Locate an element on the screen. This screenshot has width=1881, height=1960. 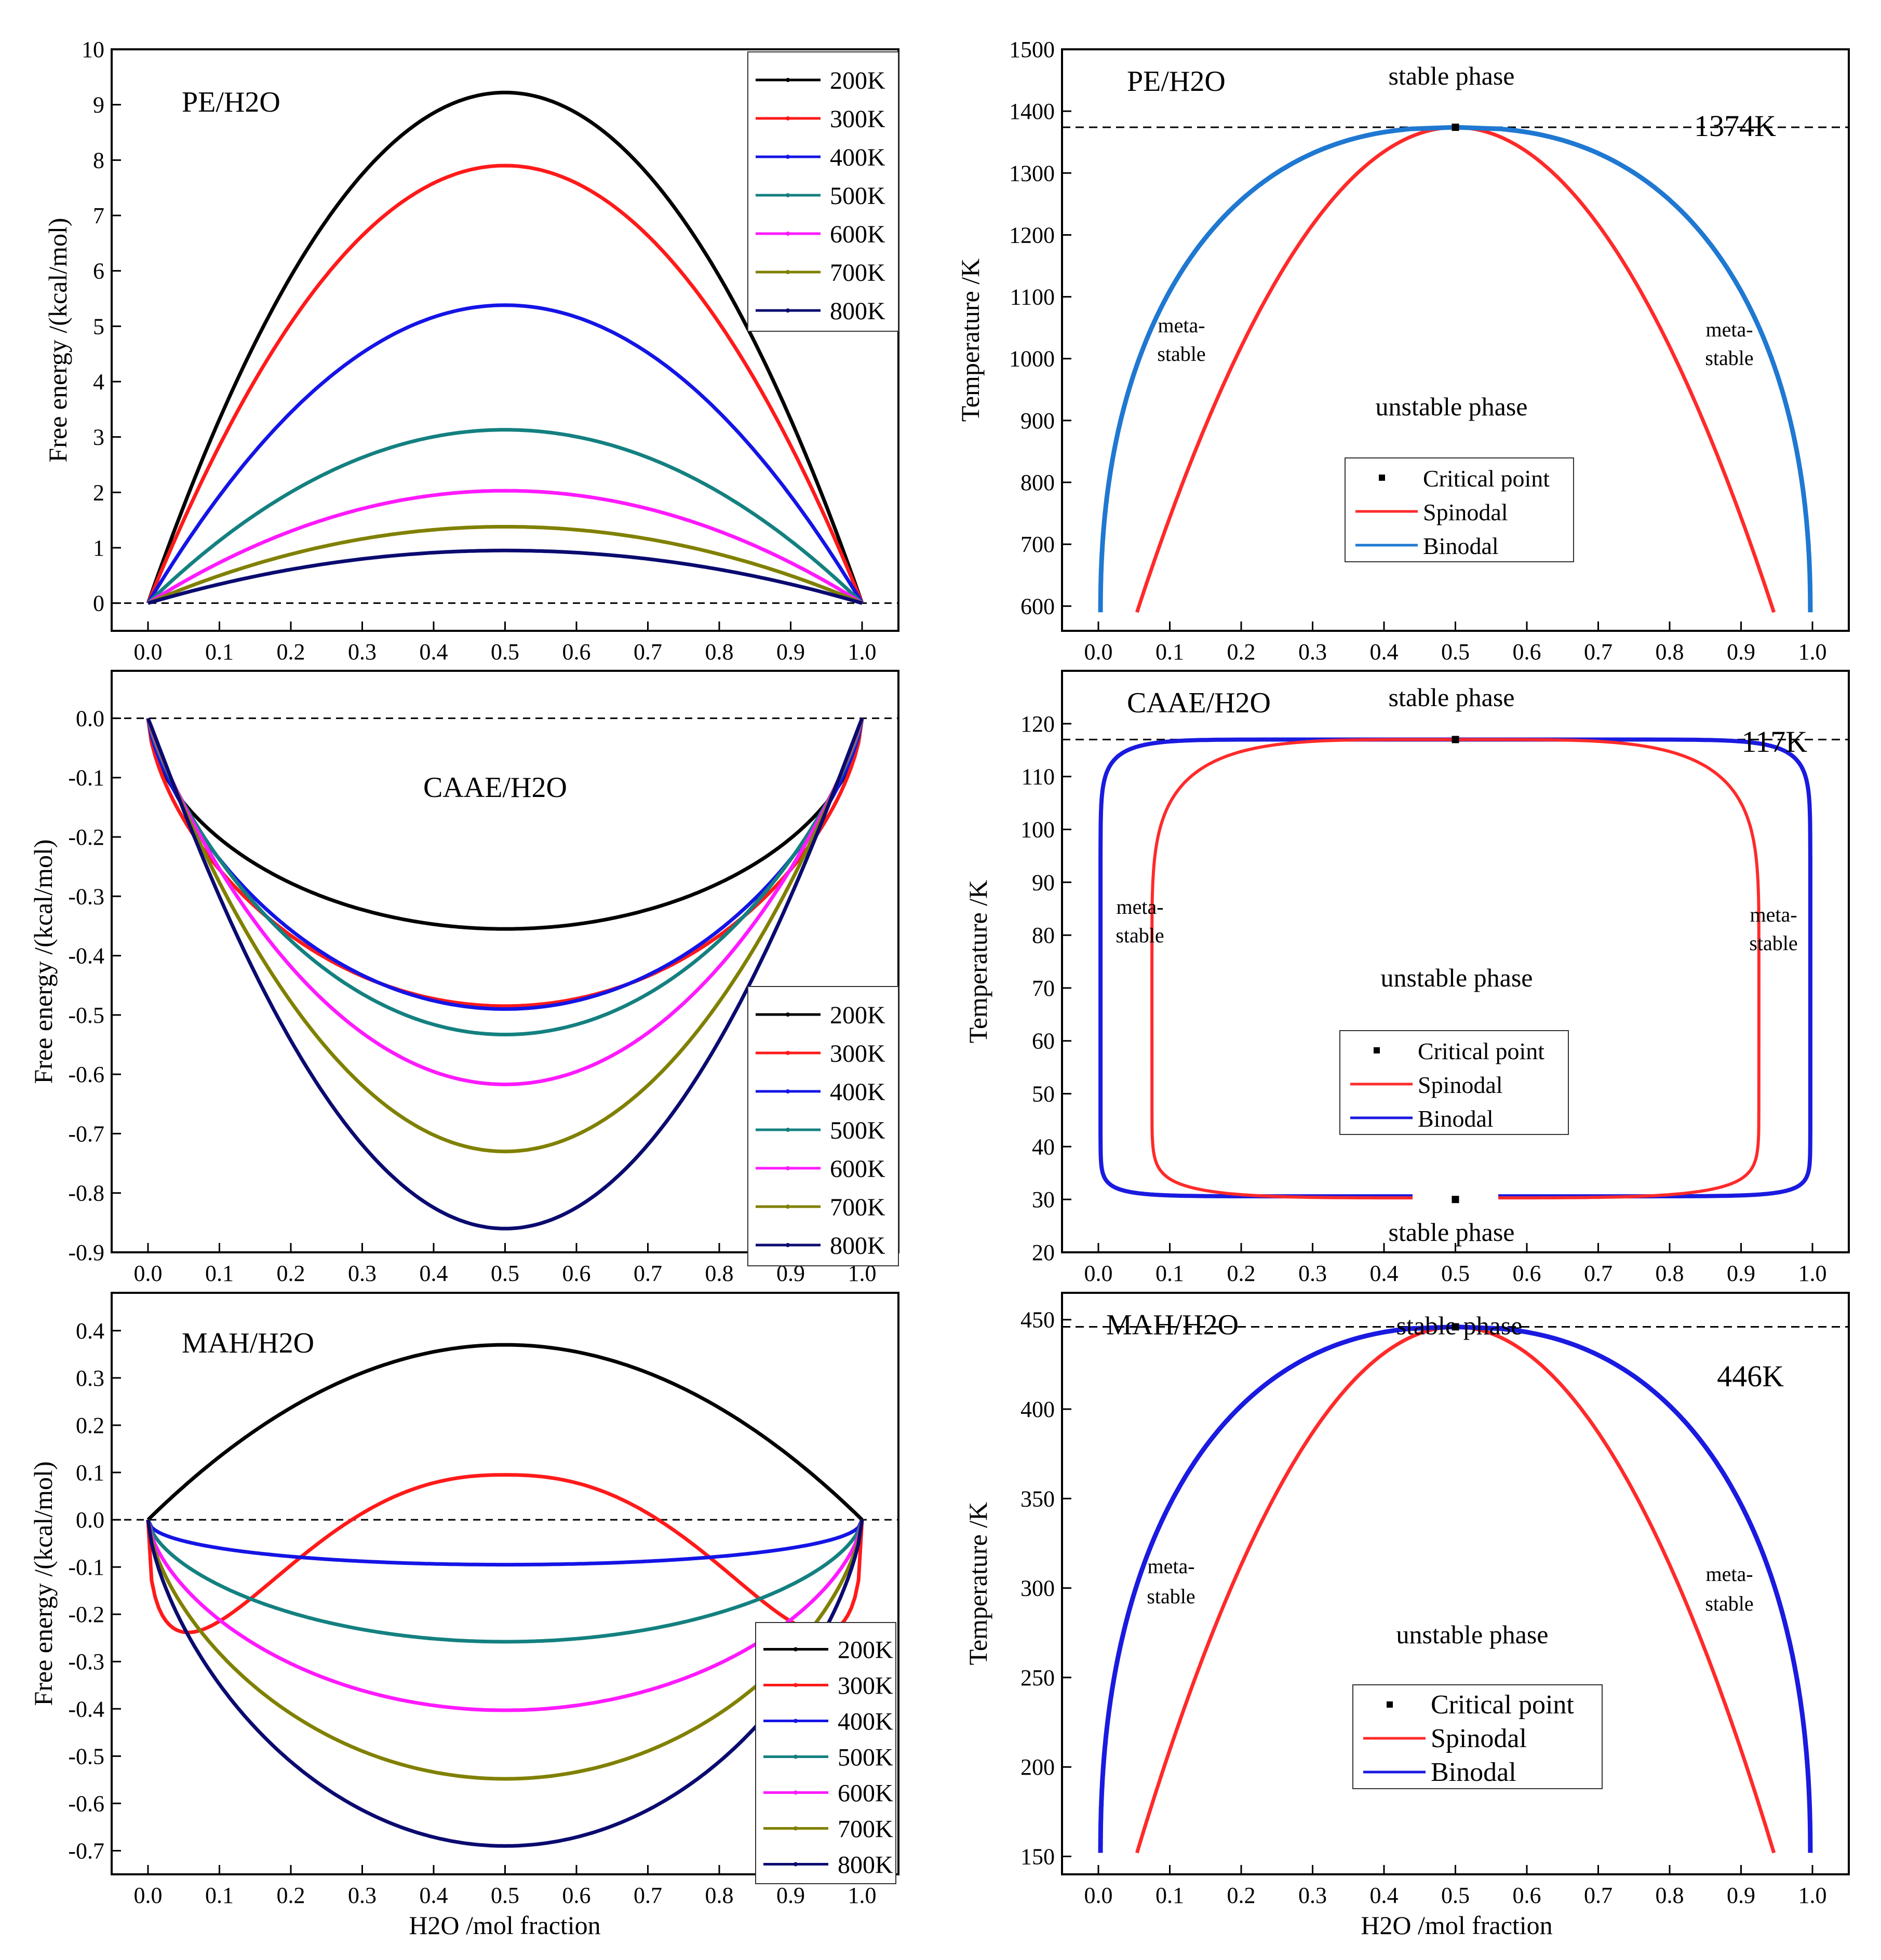
legend-marker-500K is located at coordinates (788, 195).